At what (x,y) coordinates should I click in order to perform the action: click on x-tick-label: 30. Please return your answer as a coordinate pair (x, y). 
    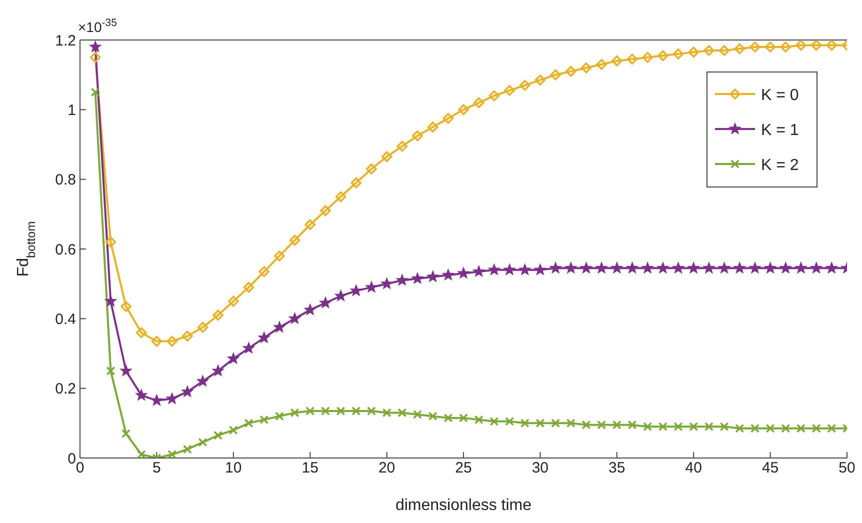
    Looking at the image, I should click on (540, 468).